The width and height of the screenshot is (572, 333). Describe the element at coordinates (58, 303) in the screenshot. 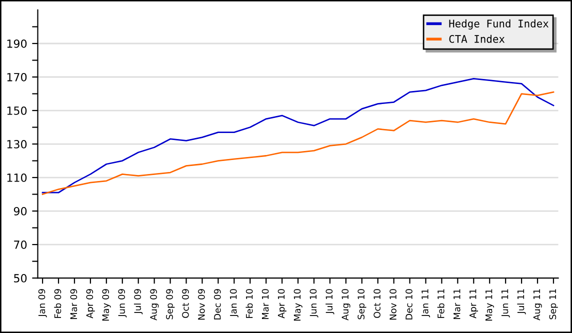

I see `x-tick-label: Feb 09` at that location.